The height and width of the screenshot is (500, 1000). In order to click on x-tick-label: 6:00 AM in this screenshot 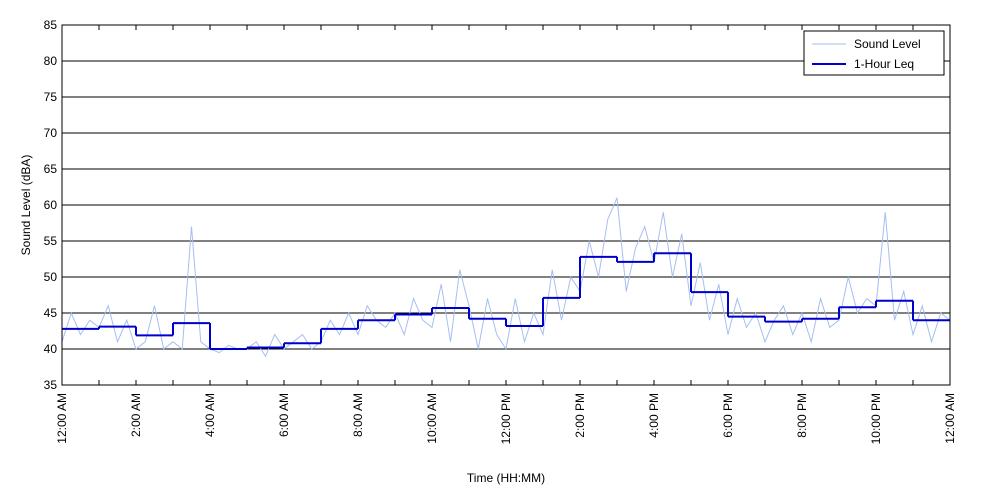, I will do `click(284, 415)`.